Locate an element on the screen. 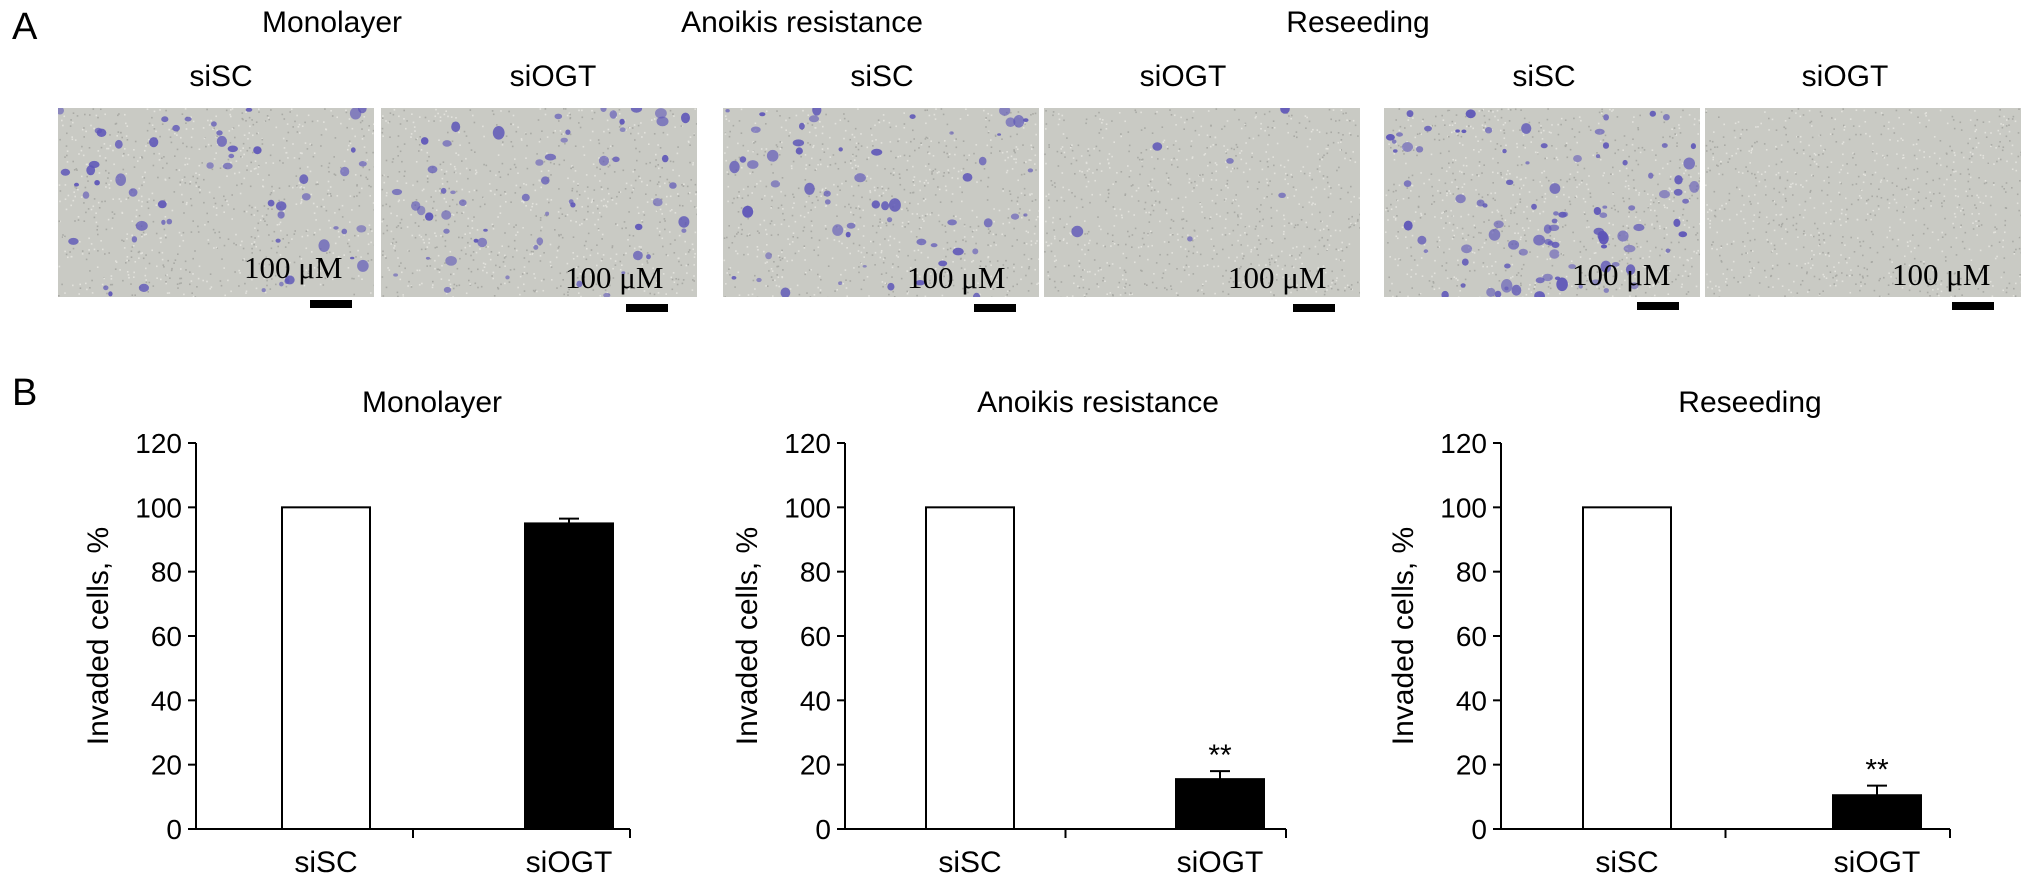 The image size is (2032, 880). chart-title: Reseeding is located at coordinates (1749, 402).